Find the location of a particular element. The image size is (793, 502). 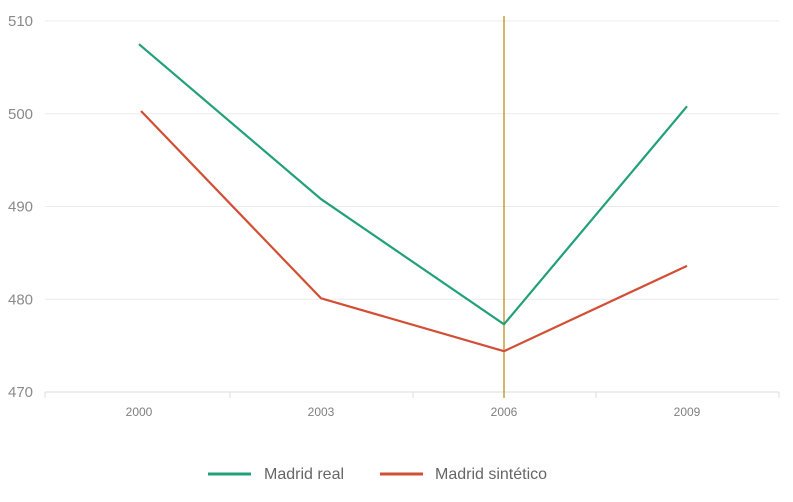

legend-item: Madrid real is located at coordinates (276, 474).